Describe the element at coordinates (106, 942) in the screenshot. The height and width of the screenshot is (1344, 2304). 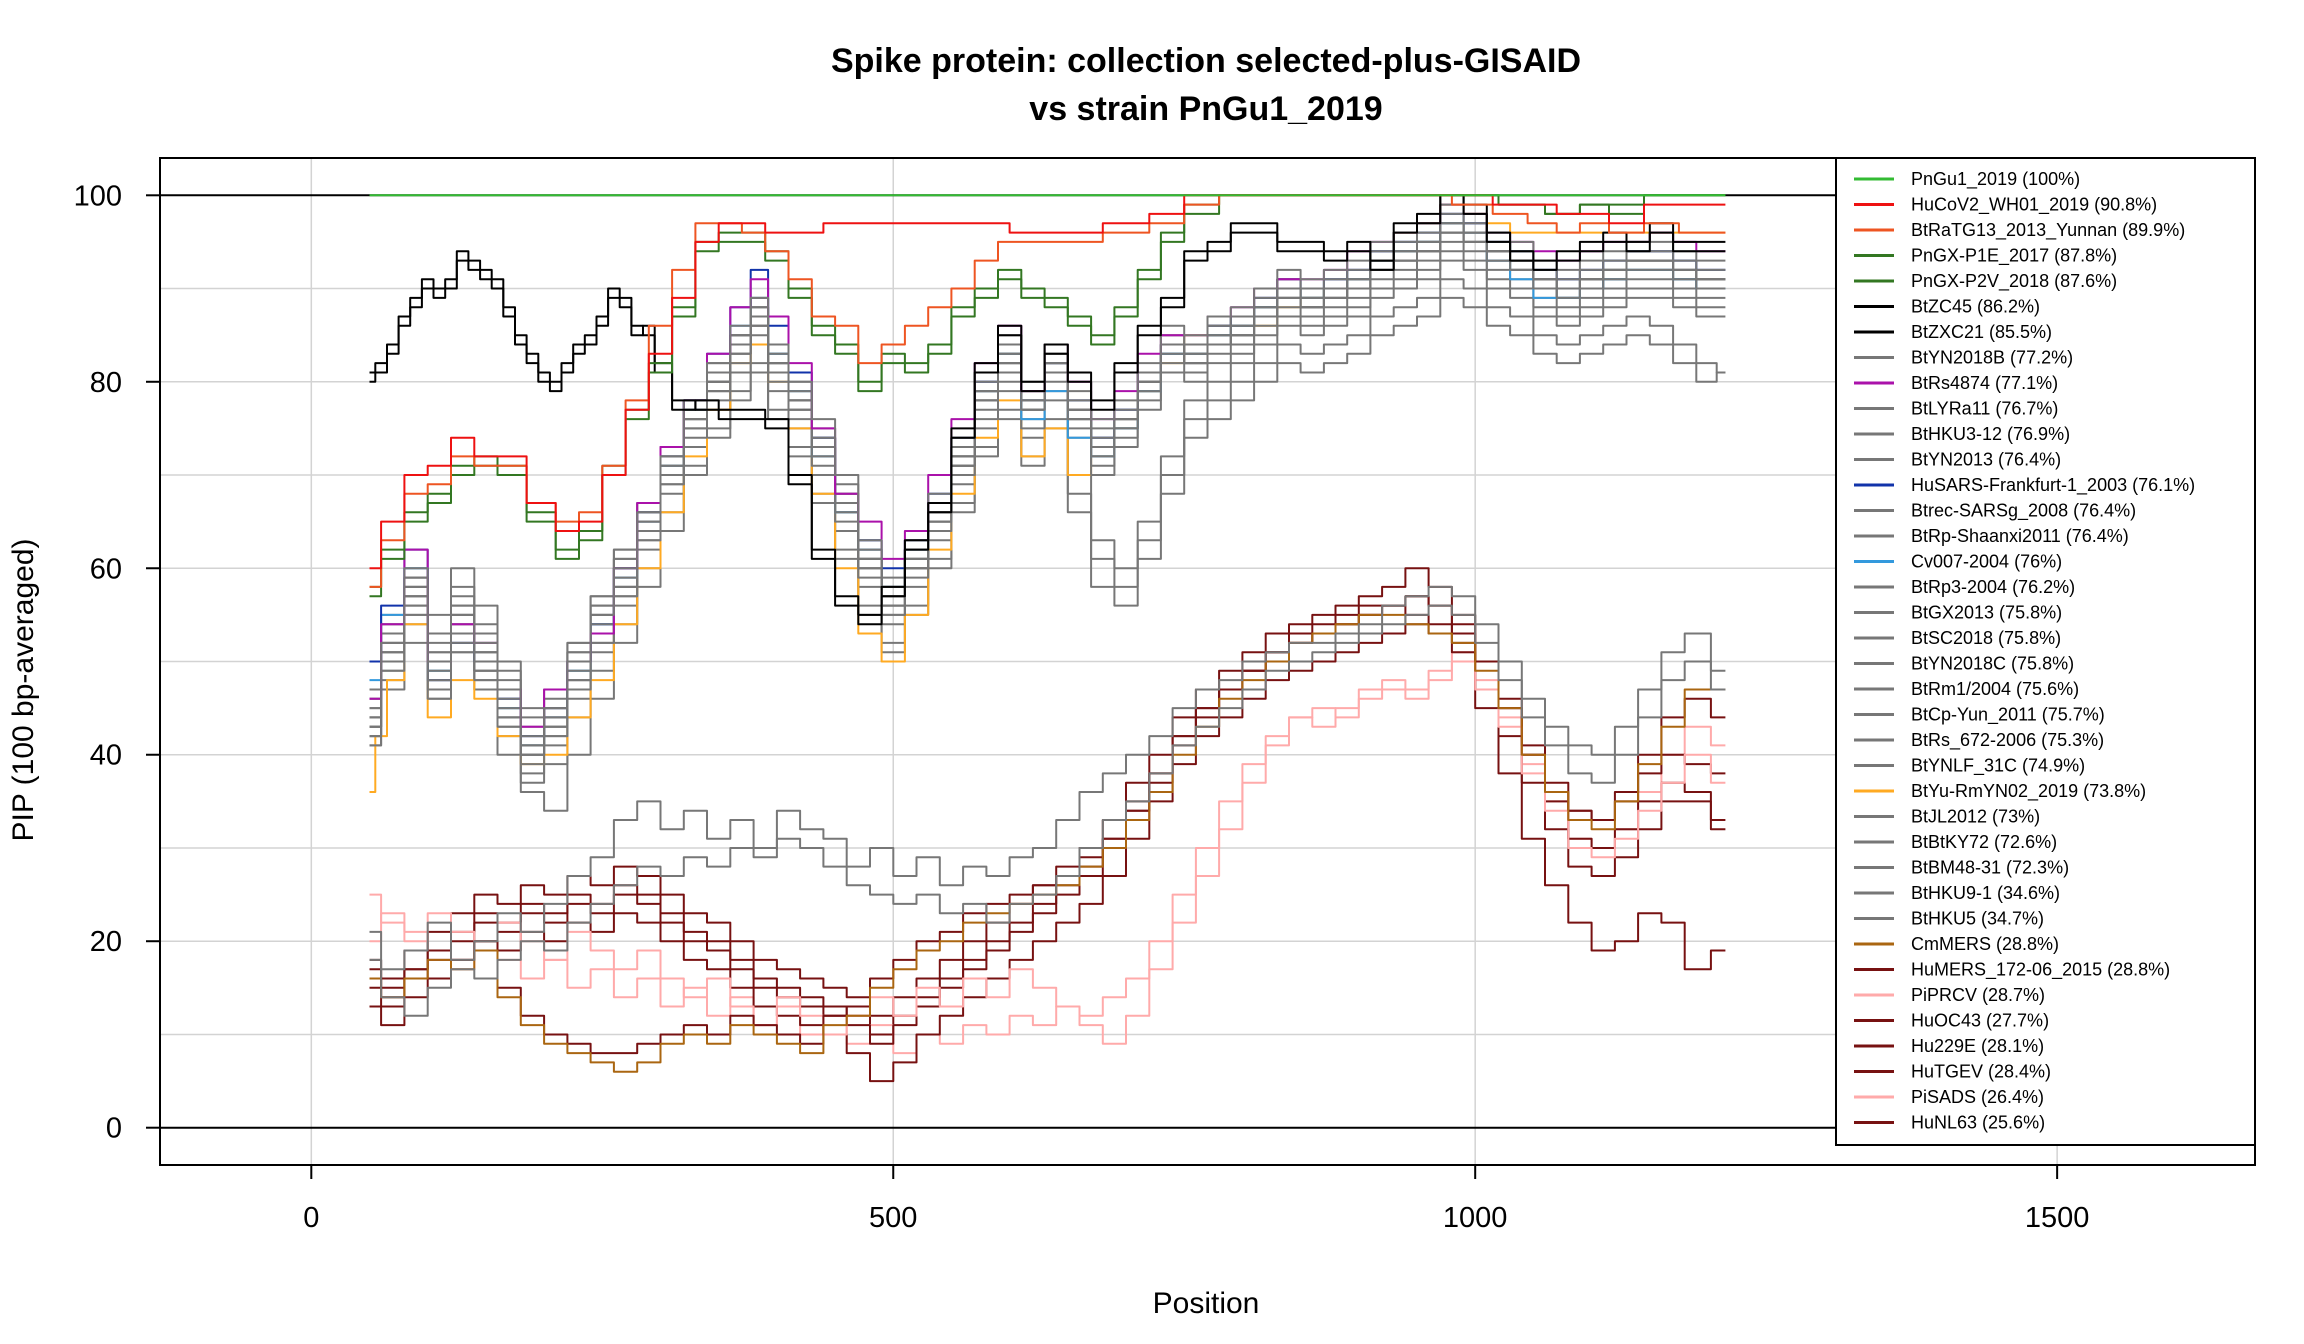
I see `y-tick-label: 20` at that location.